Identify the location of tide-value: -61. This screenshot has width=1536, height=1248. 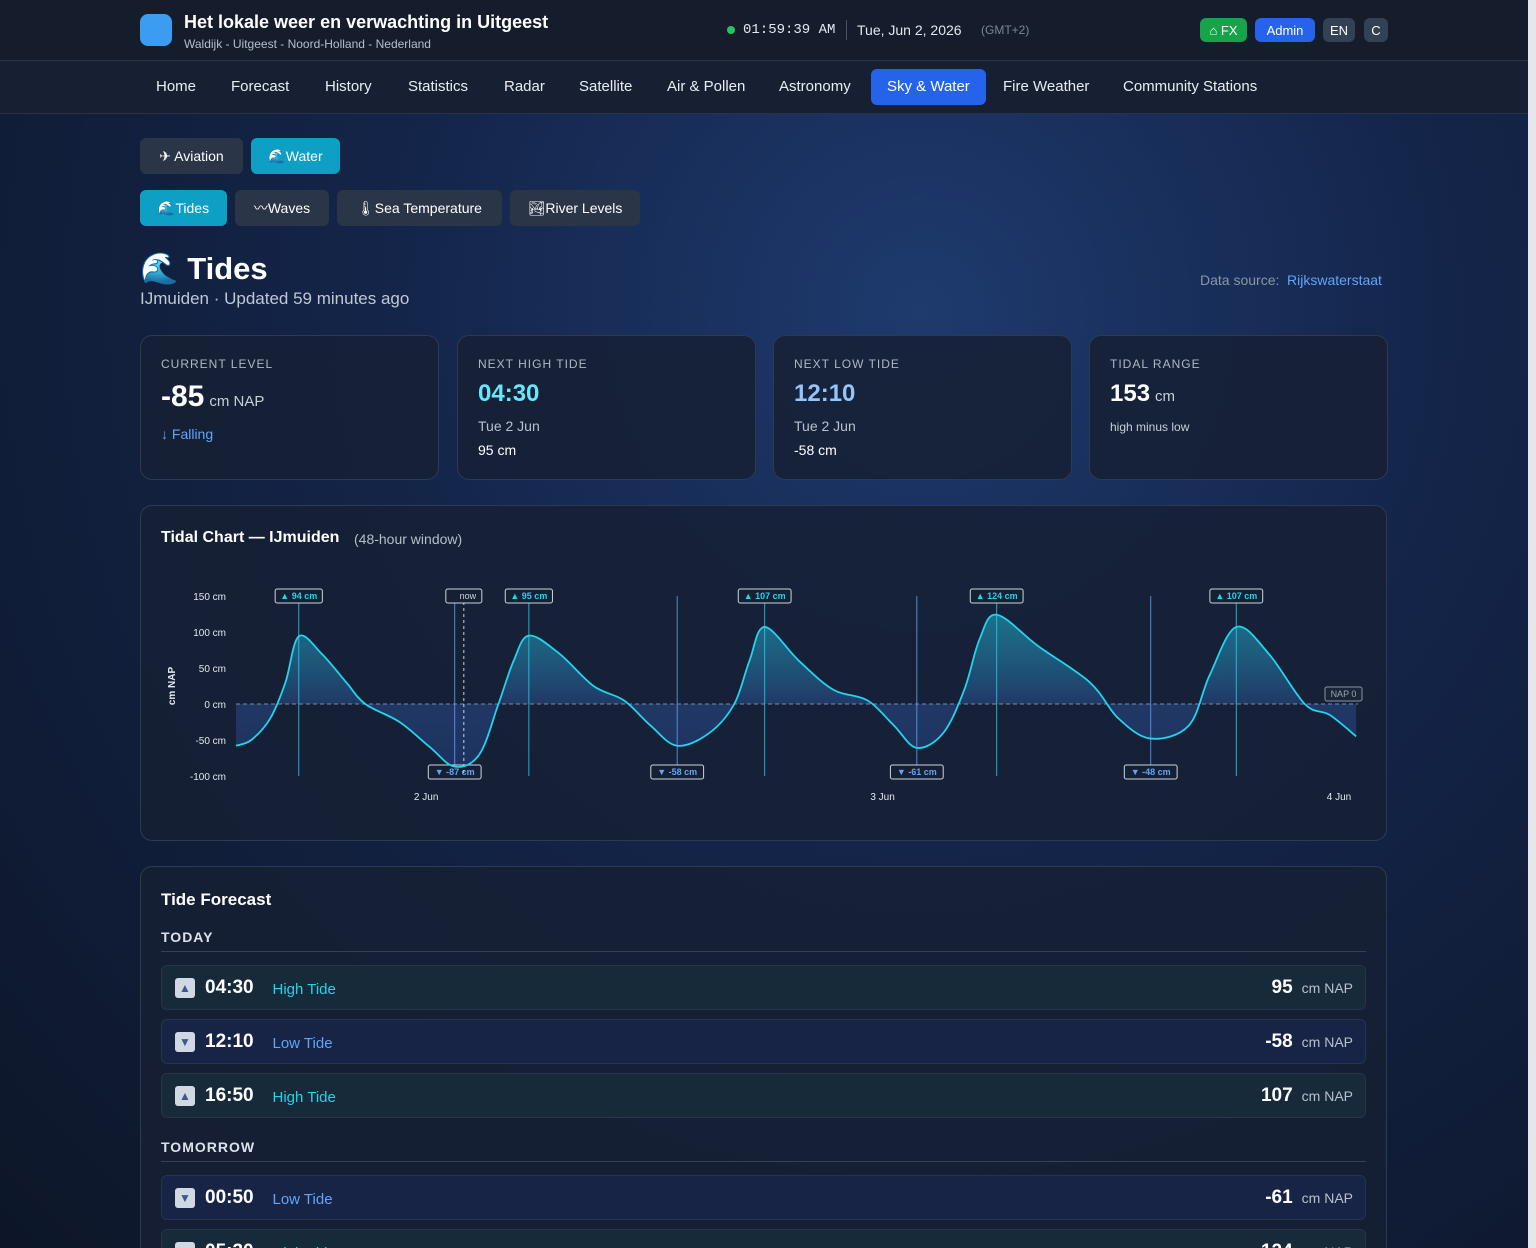
(1279, 1197).